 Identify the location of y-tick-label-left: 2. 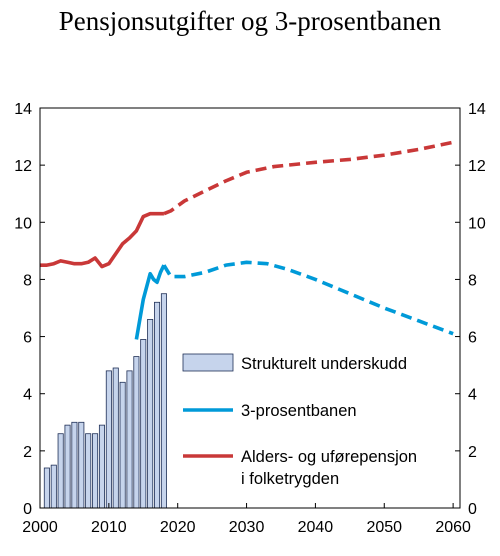
(27, 452).